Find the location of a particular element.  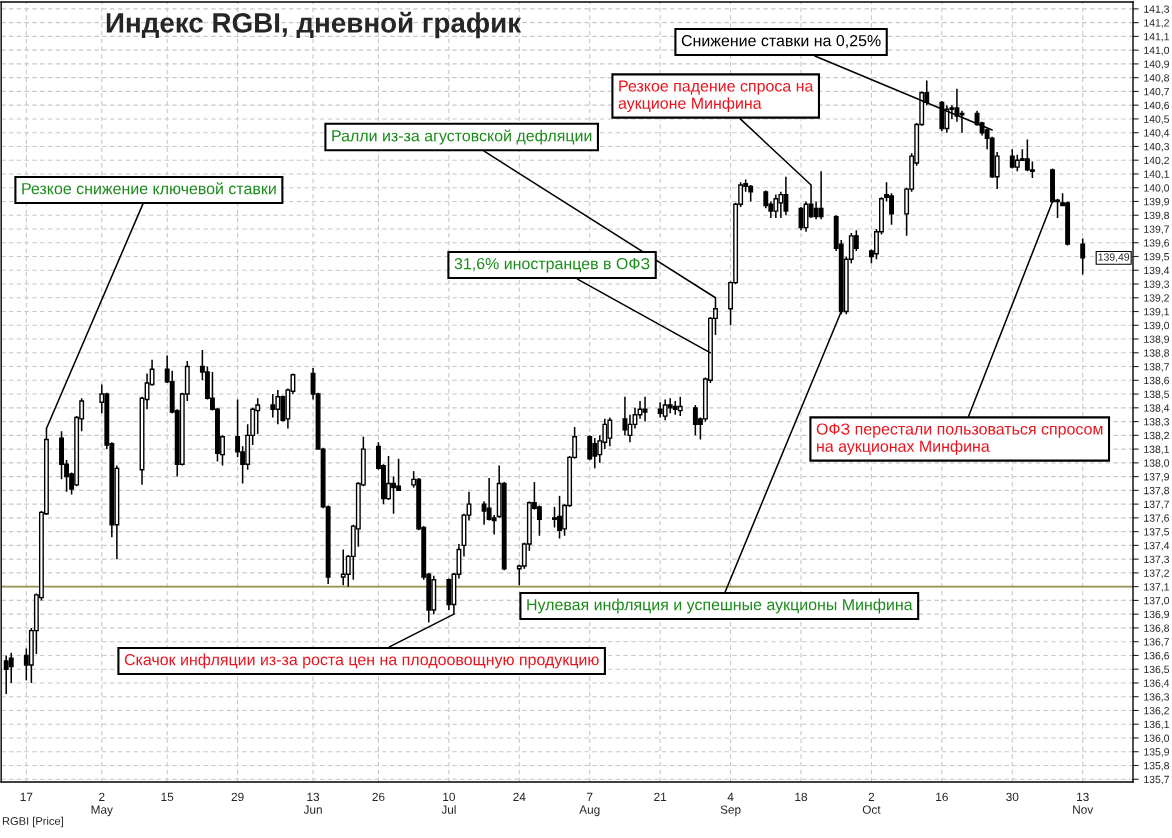

x-tick-label: 21 is located at coordinates (660, 796).